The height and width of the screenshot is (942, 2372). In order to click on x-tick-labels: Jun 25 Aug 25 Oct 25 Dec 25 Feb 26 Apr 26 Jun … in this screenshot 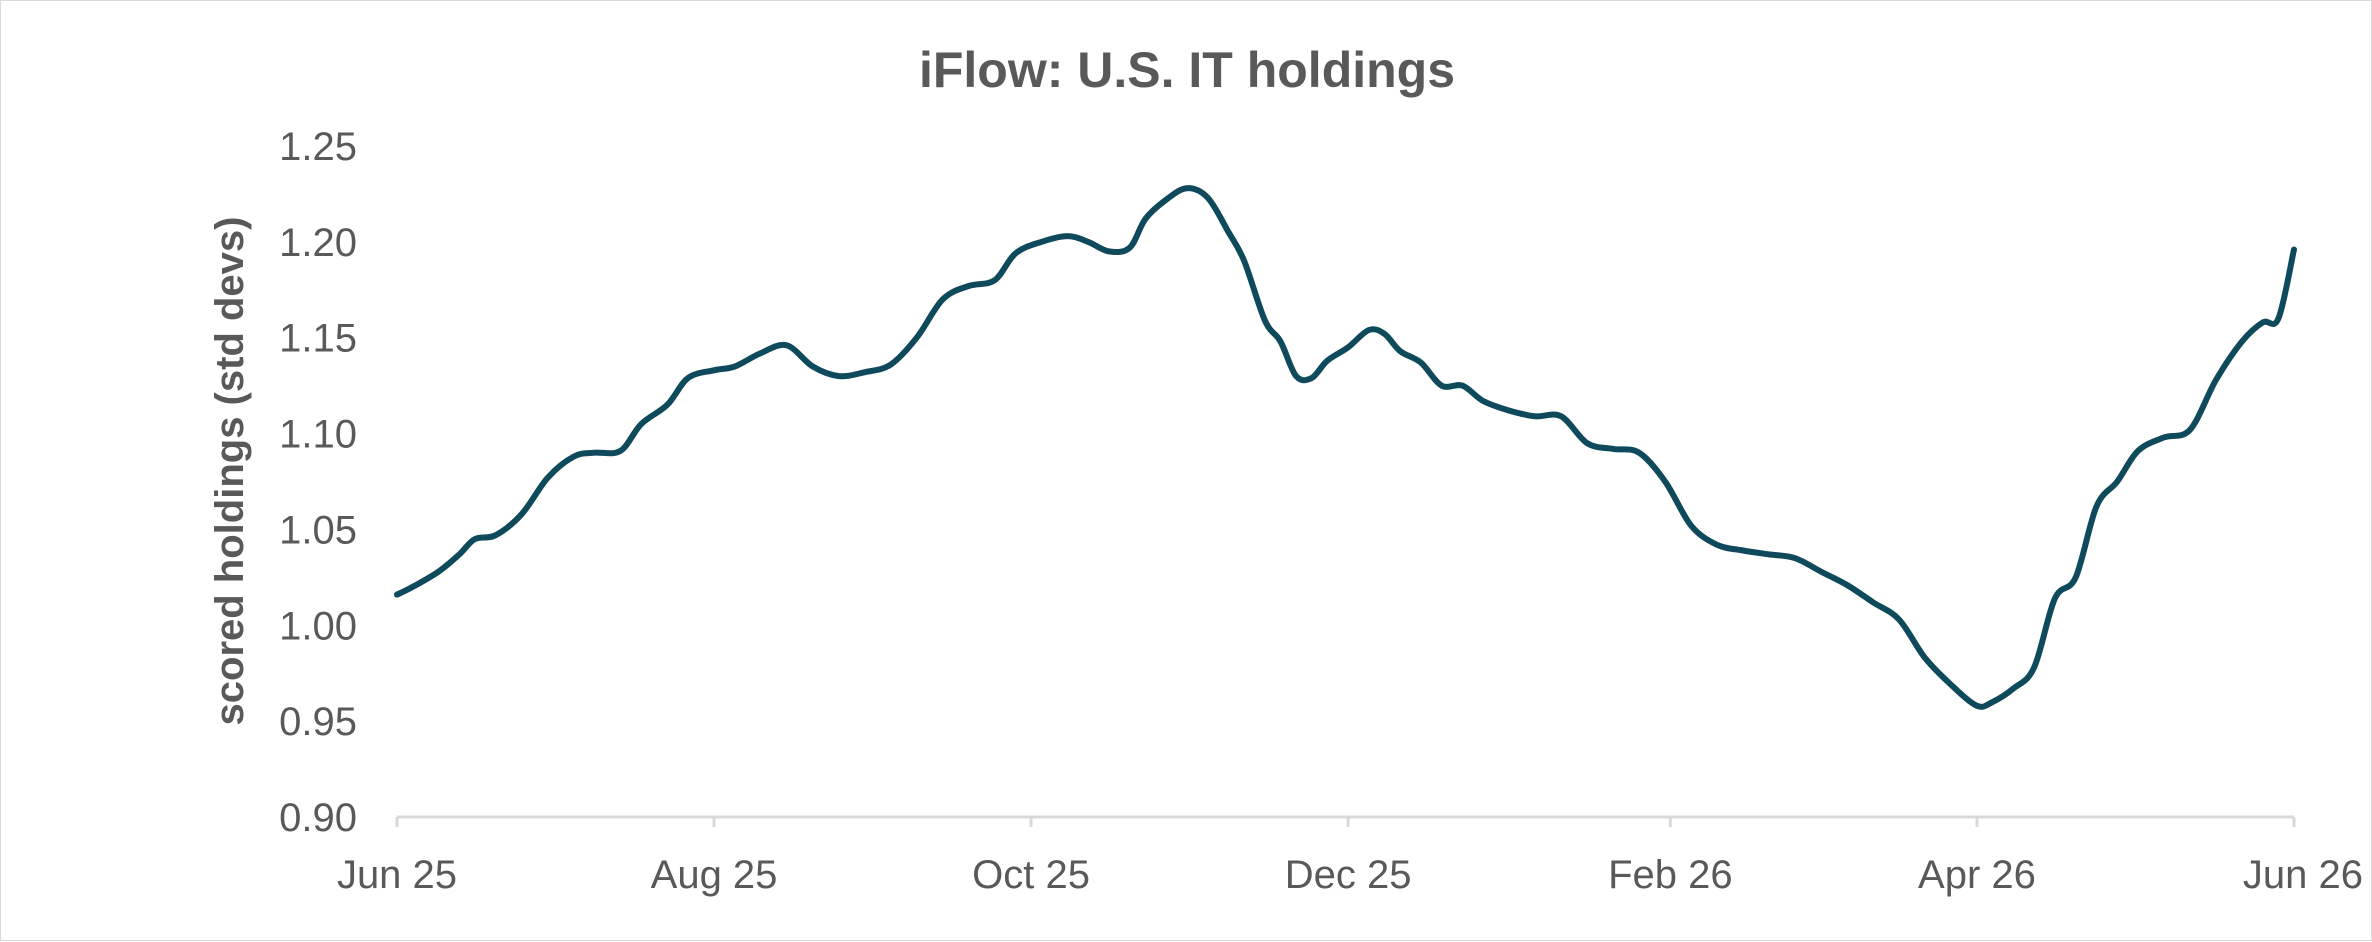, I will do `click(1350, 875)`.